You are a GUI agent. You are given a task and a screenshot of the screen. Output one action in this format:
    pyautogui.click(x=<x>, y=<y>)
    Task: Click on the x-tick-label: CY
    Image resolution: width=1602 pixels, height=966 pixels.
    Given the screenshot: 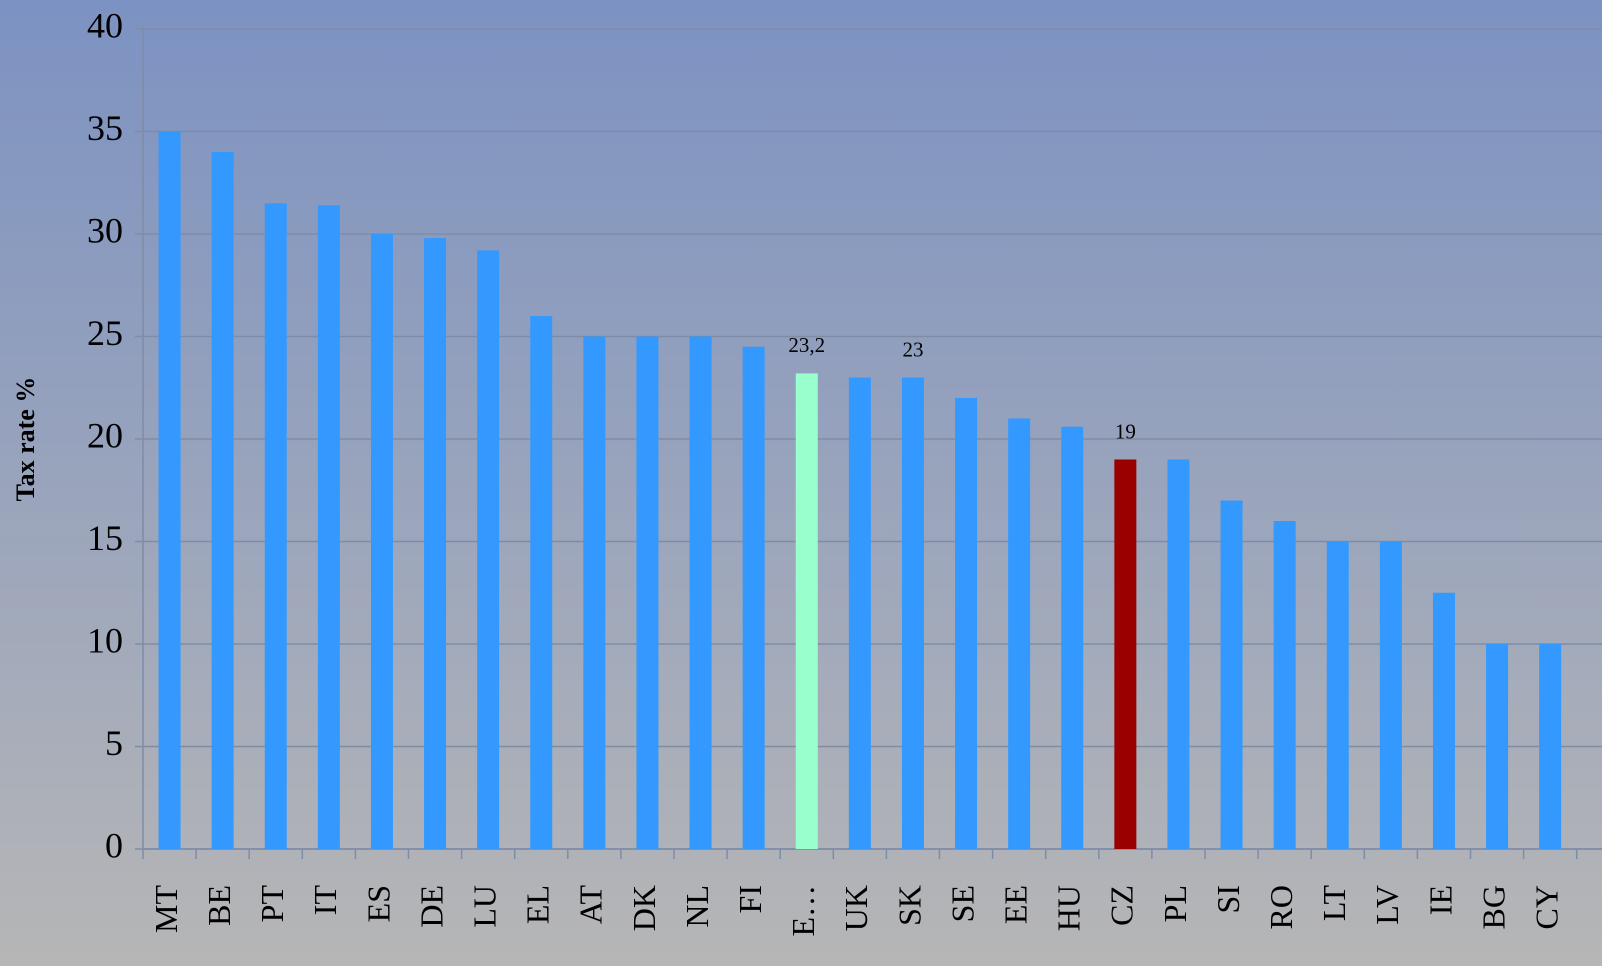 What is the action you would take?
    pyautogui.click(x=1546, y=907)
    